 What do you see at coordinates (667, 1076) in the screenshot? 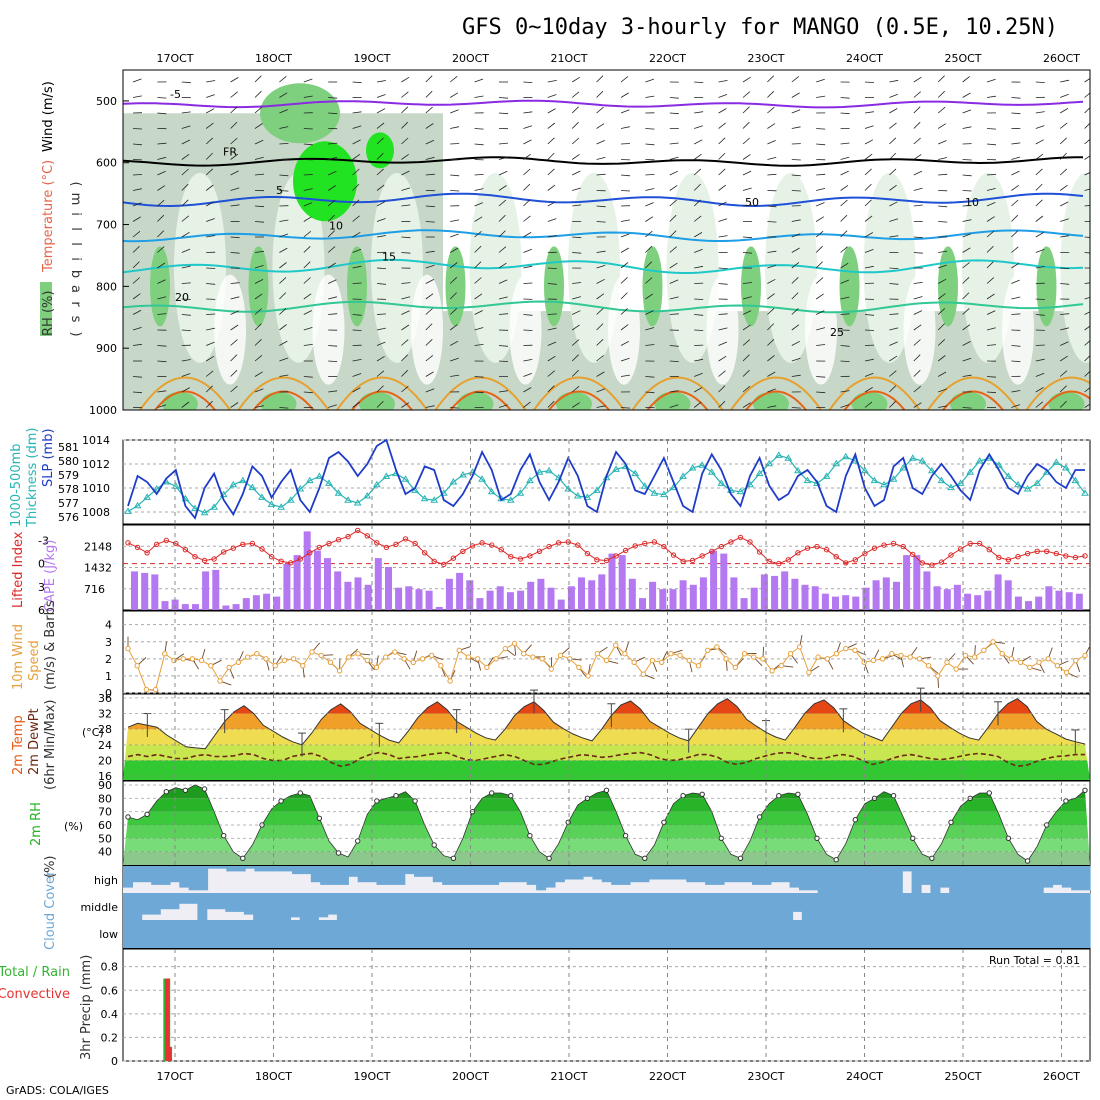
I see `bottom-tick-label: 22OCT` at bounding box center [667, 1076].